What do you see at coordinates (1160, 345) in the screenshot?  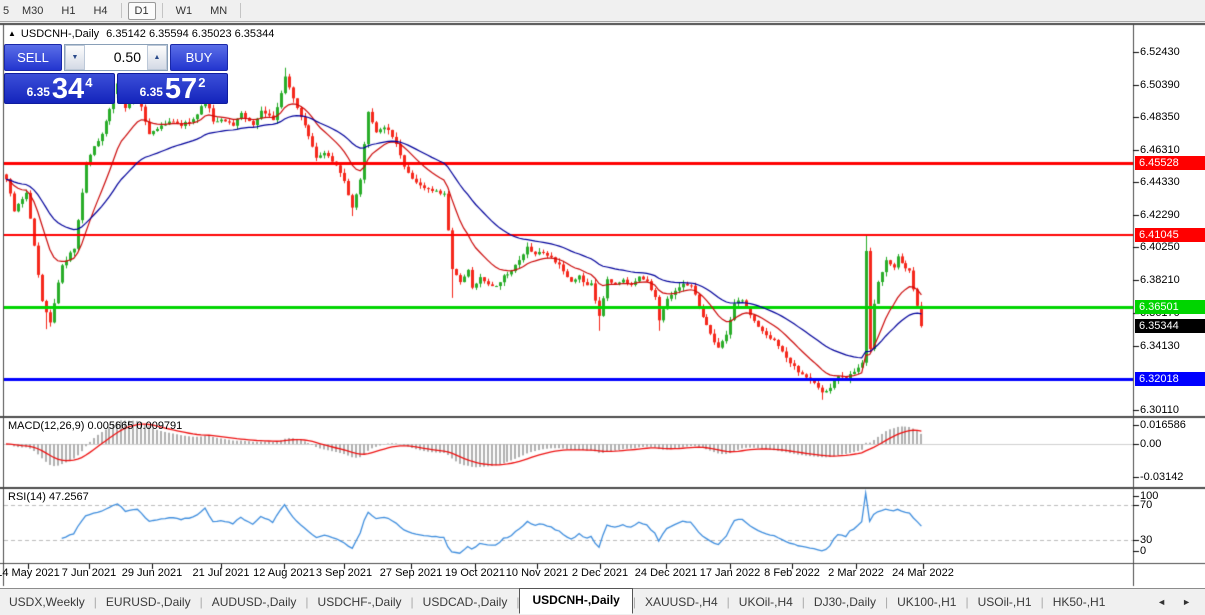 I see `price-axis-tick-label: 6.34130` at bounding box center [1160, 345].